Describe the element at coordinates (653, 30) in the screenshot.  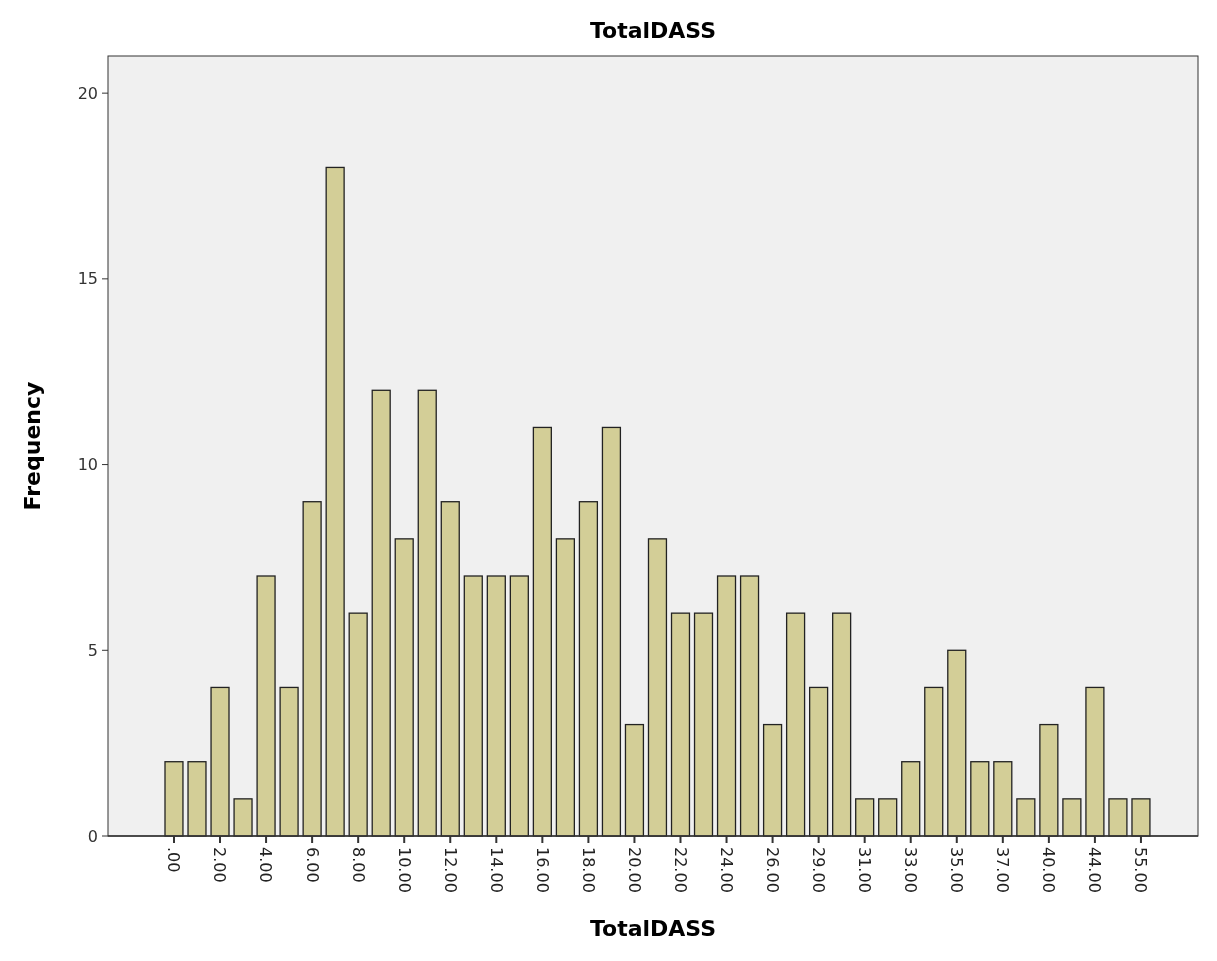
I see `chart-title: TotalDASS` at that location.